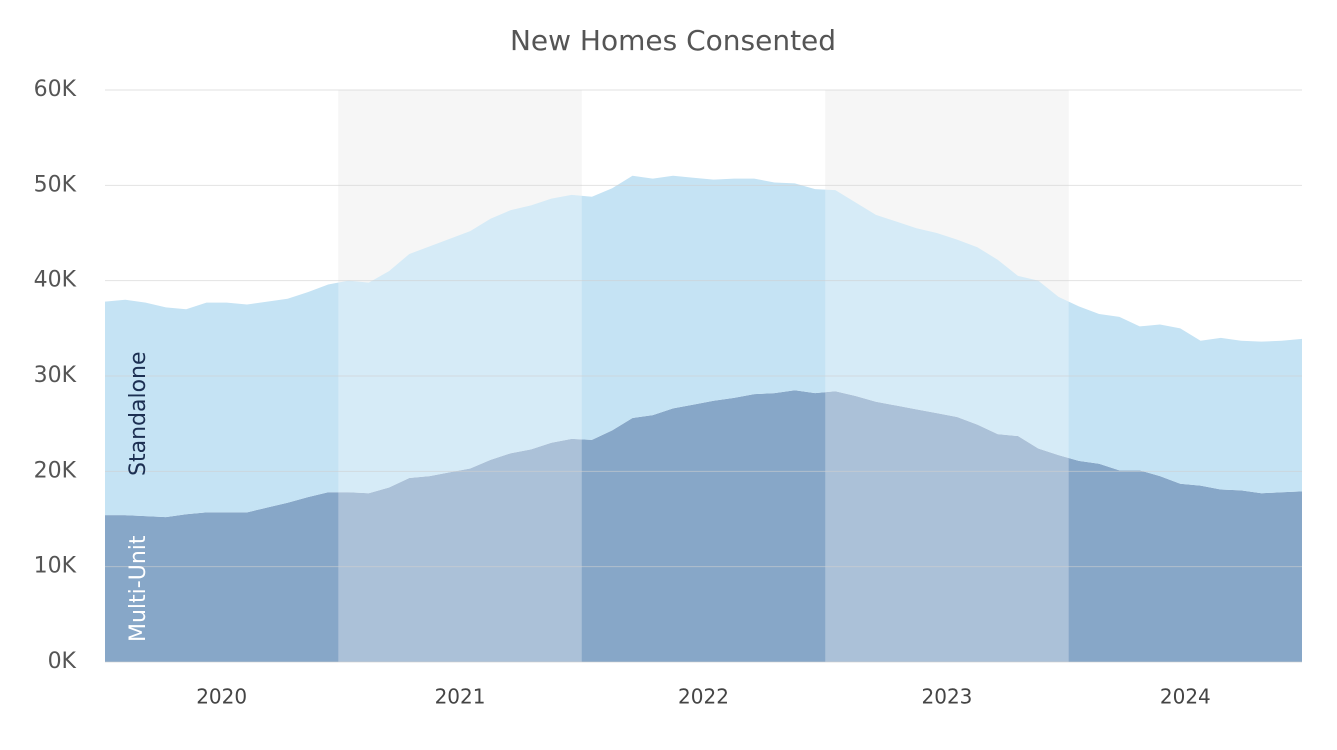 The width and height of the screenshot is (1337, 750). Describe the element at coordinates (221, 697) in the screenshot. I see `x-tick-label: 2020` at that location.